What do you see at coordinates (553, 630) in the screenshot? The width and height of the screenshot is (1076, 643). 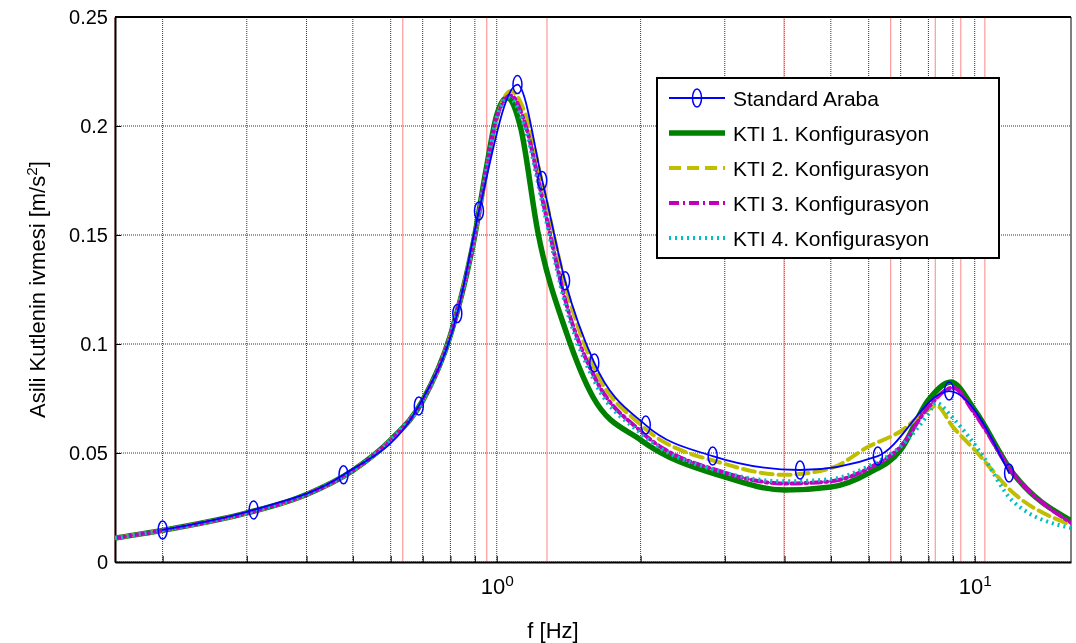 I see `x-axis-title: f [Hz]` at bounding box center [553, 630].